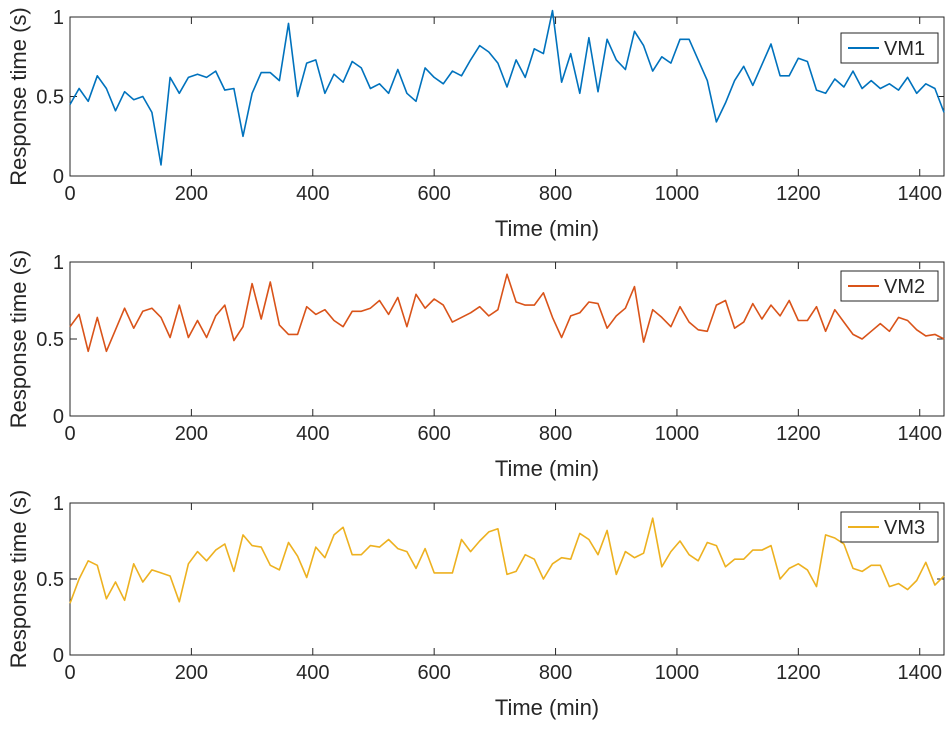 Image resolution: width=952 pixels, height=733 pixels. I want to click on legend: VM2, so click(889, 286).